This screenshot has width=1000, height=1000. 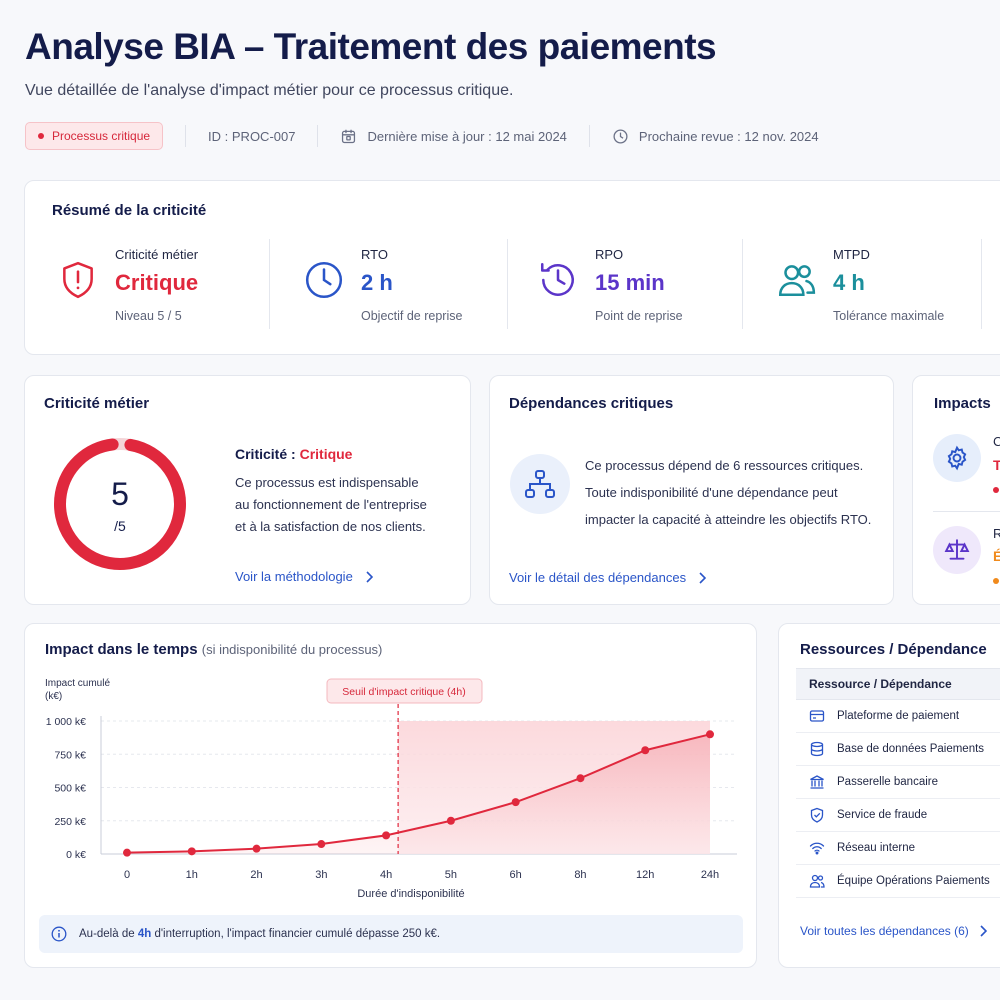 I want to click on x-tick-label: 4h, so click(x=386, y=875).